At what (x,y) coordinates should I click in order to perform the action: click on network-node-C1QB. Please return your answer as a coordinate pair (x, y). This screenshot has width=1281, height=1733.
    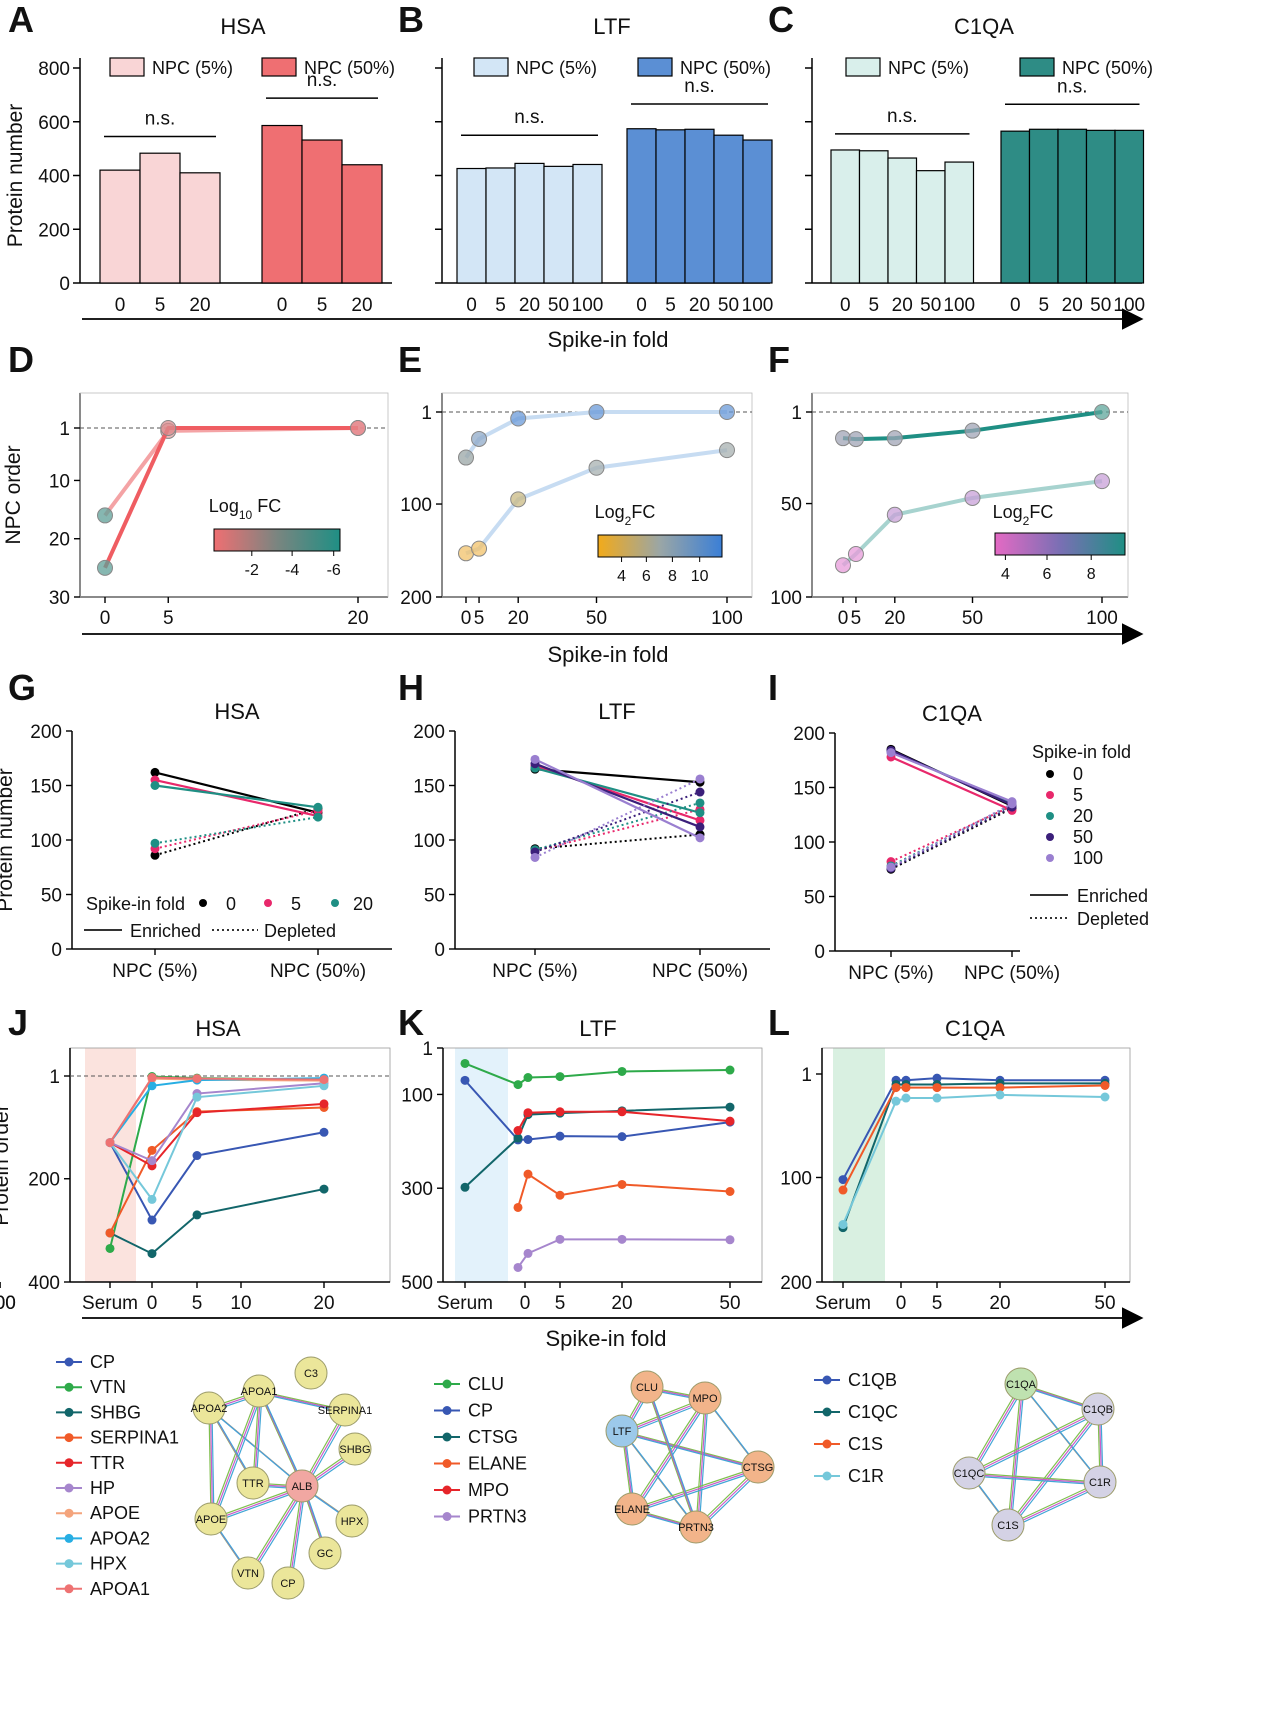
    Looking at the image, I should click on (1098, 1409).